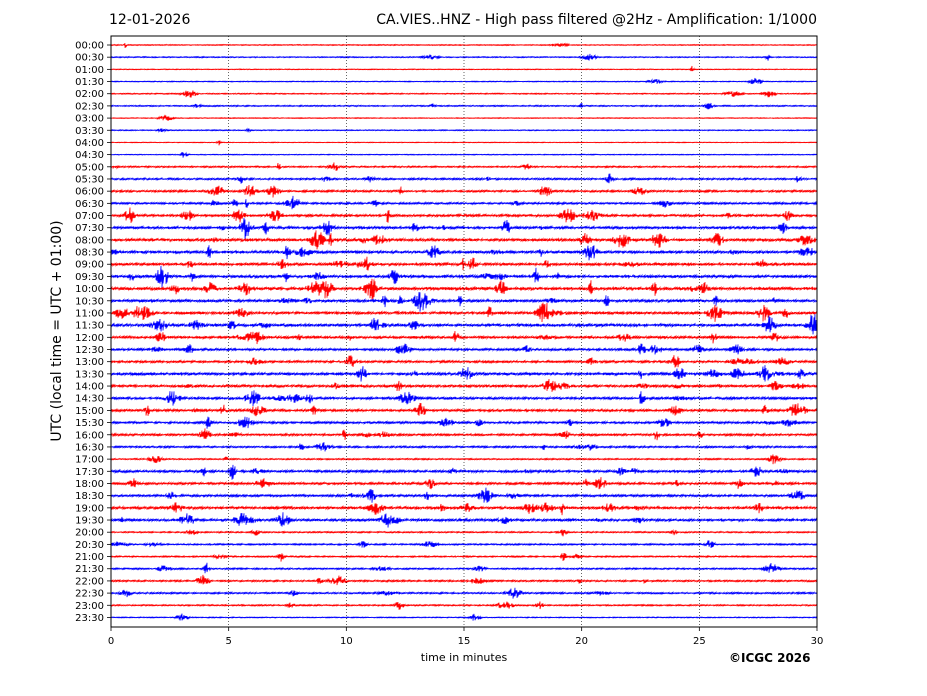 The image size is (927, 696). I want to click on y-tick-label: 10:30, so click(89, 301).